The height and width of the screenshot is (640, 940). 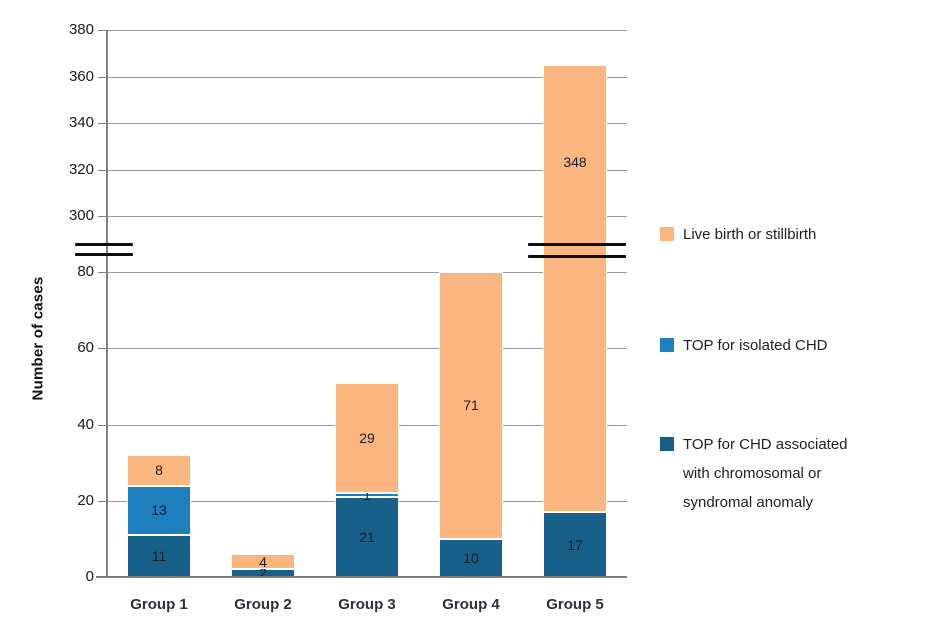 I want to click on bar-segment-group5-s0, so click(x=575, y=544).